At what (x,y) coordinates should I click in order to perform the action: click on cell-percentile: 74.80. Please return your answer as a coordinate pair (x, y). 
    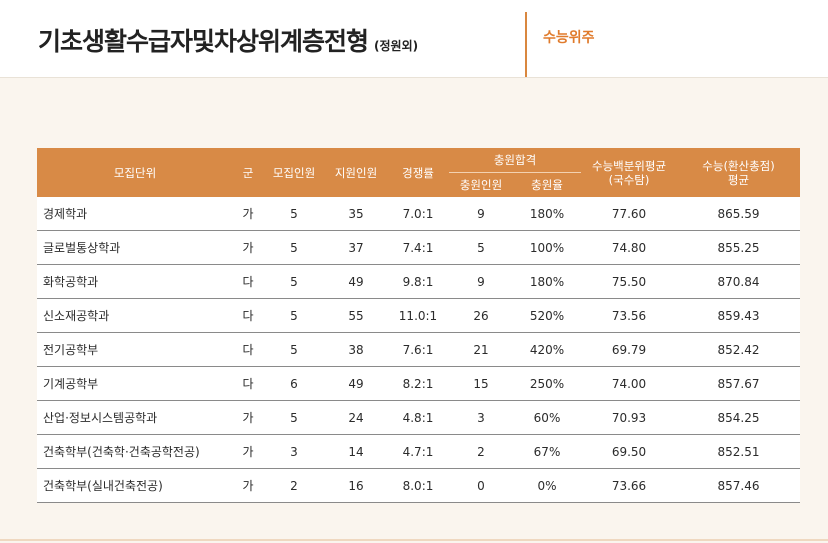
    Looking at the image, I should click on (629, 247).